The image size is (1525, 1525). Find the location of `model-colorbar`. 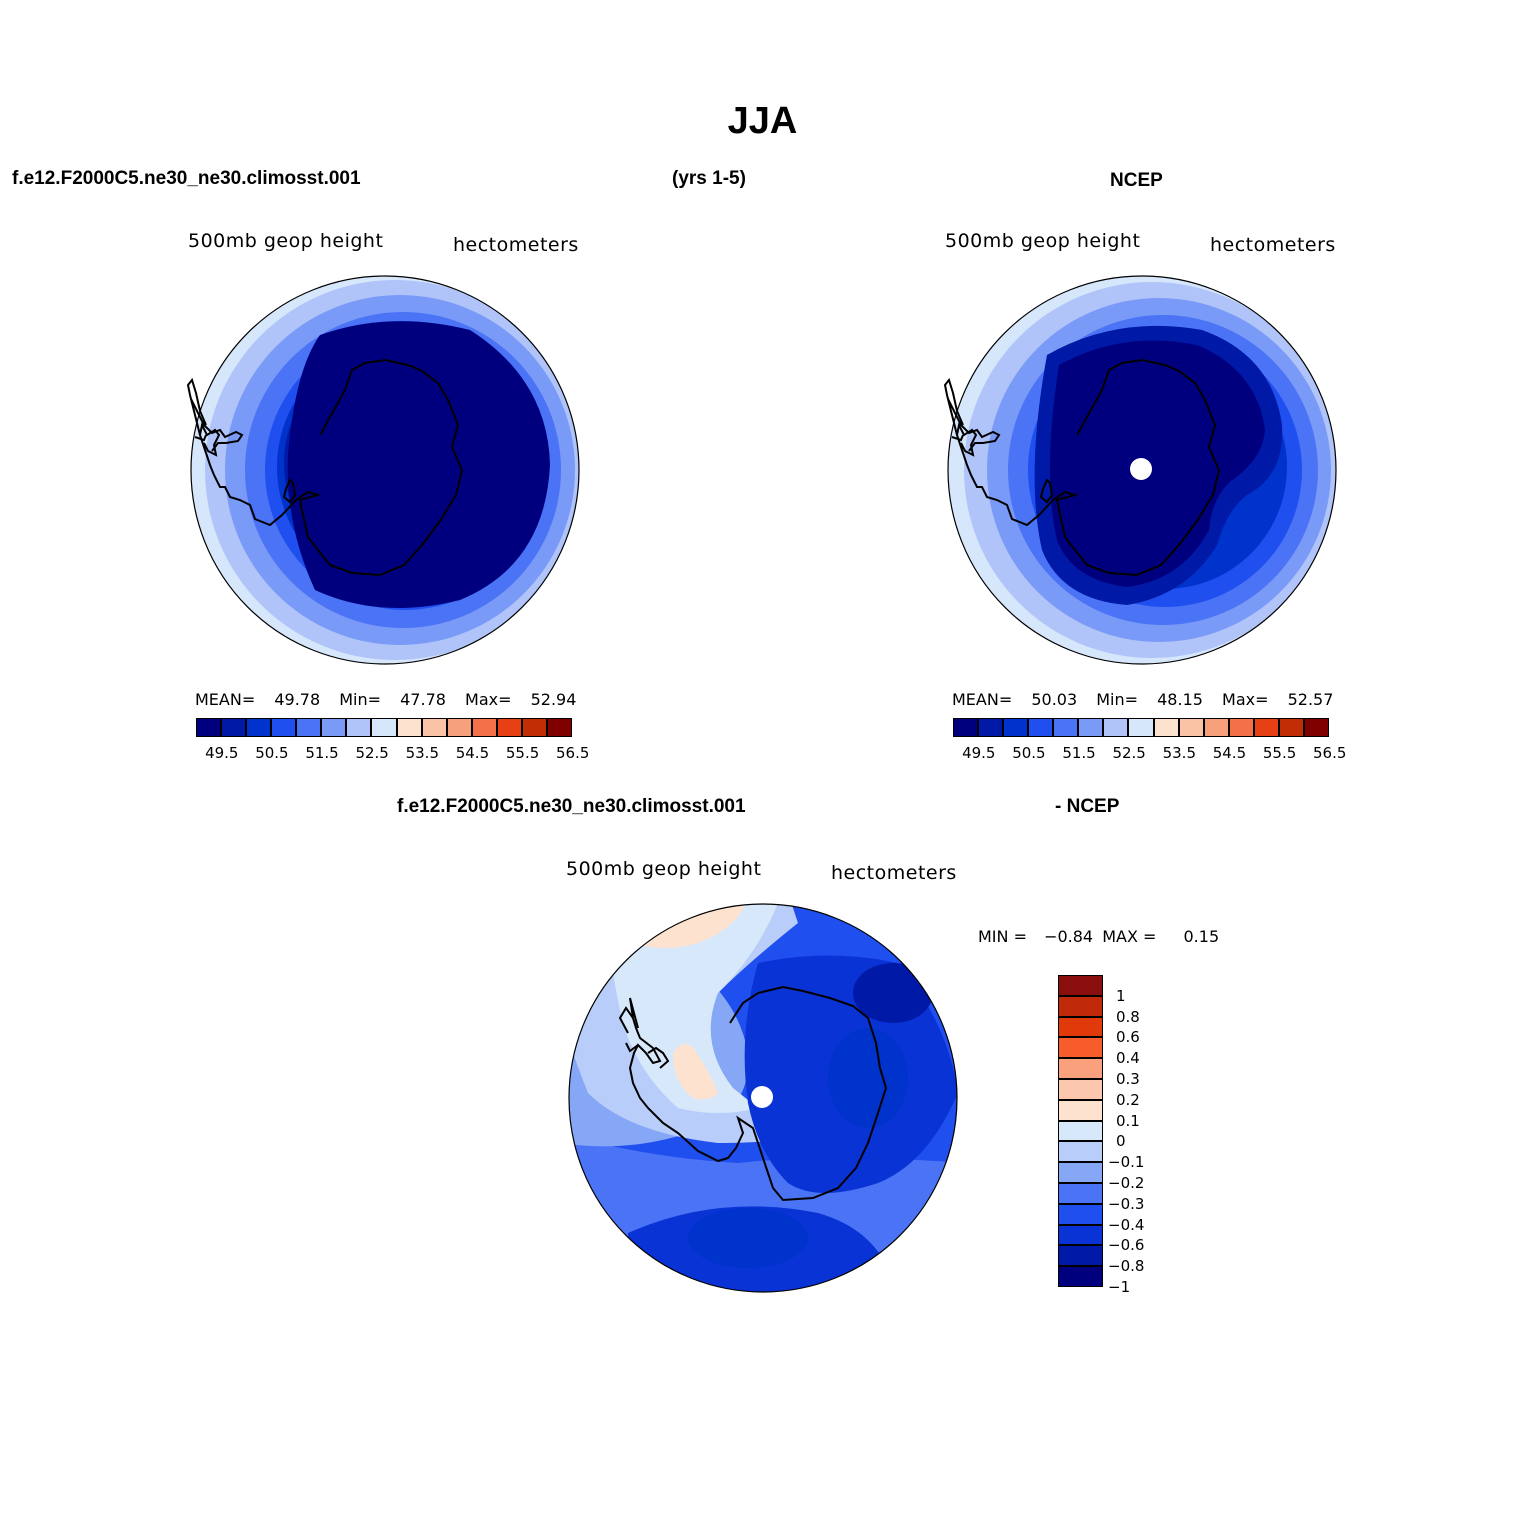

model-colorbar is located at coordinates (384, 727).